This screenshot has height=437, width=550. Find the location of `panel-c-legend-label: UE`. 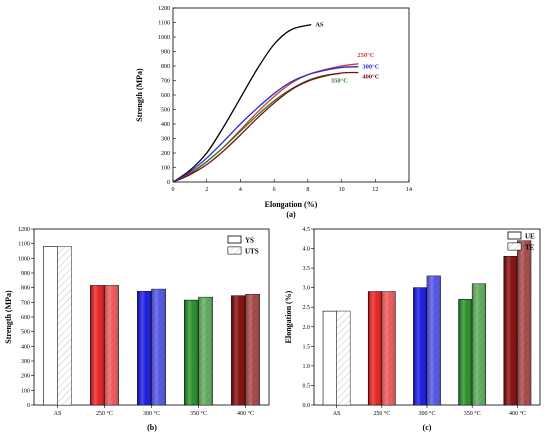

panel-c-legend-label: UE is located at coordinates (530, 237).